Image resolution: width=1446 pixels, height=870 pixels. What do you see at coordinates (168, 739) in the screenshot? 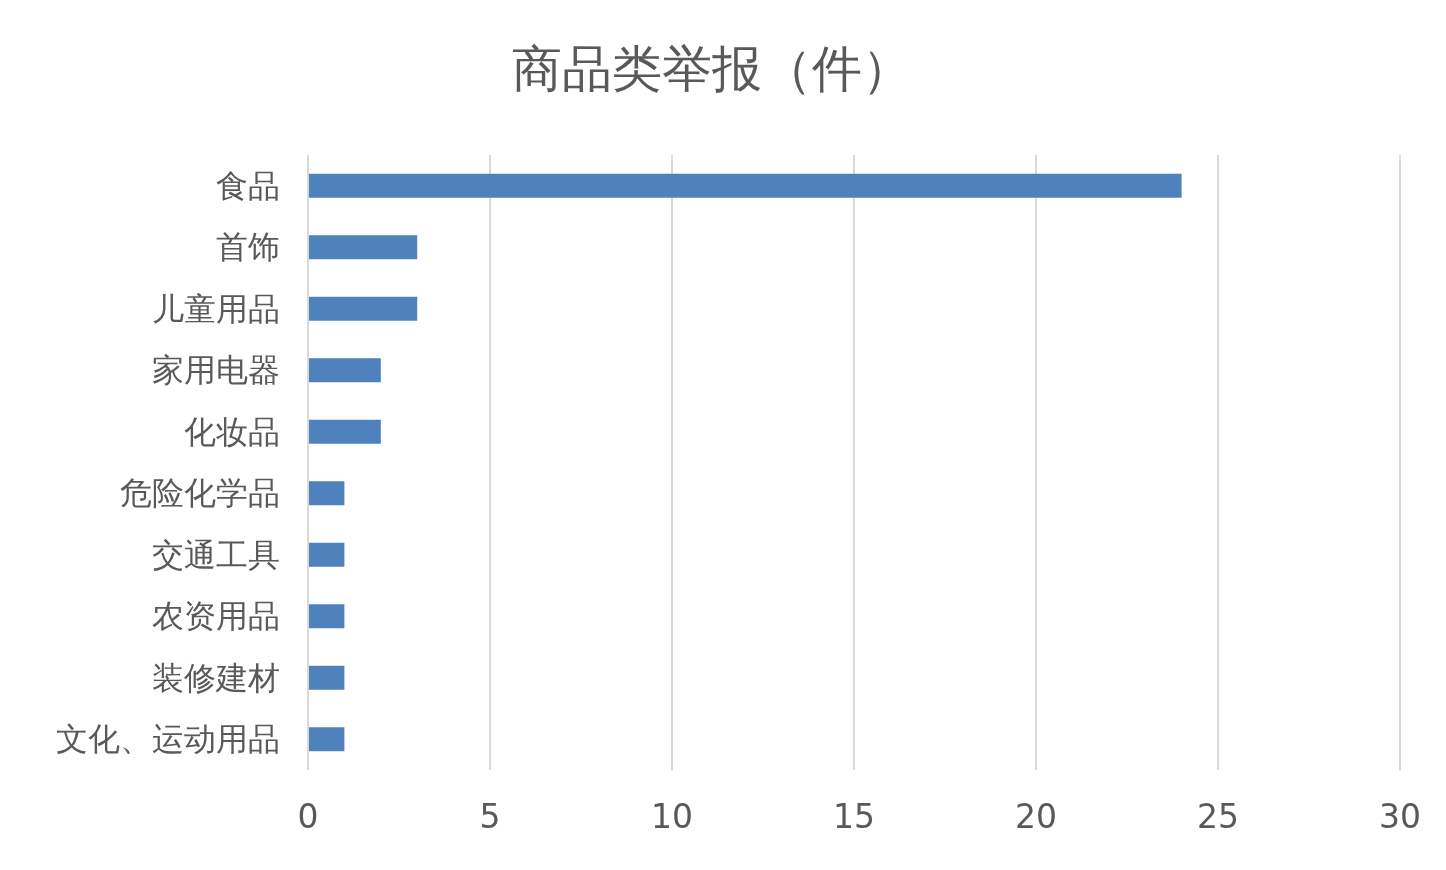
I see `y-tick-label: 文化、运动用品` at bounding box center [168, 739].